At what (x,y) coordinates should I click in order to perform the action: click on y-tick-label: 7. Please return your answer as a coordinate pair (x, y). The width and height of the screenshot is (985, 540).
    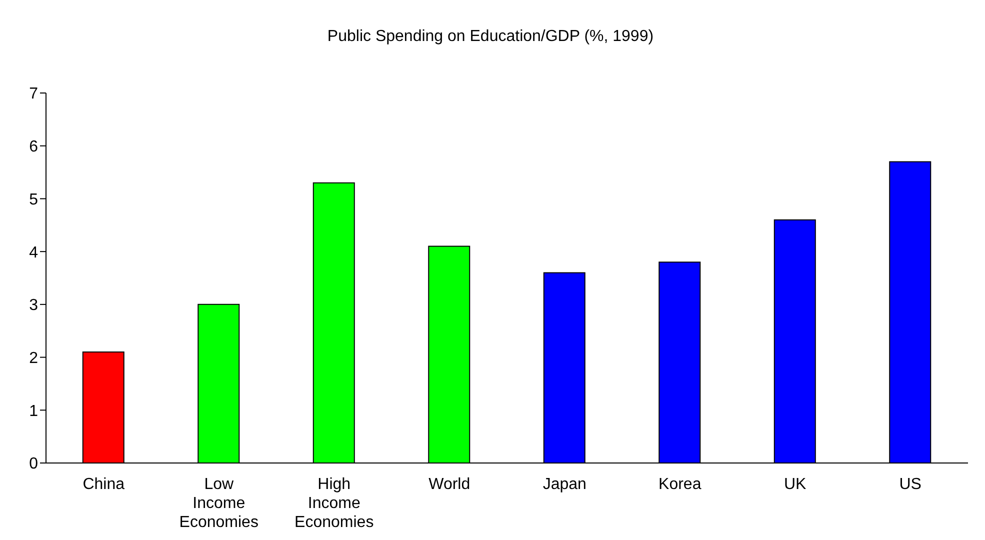
    Looking at the image, I should click on (33, 94).